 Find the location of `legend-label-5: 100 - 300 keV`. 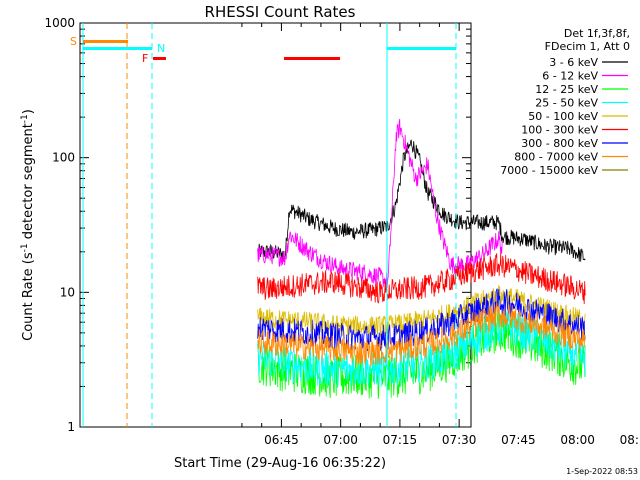

legend-label-5: 100 - 300 keV is located at coordinates (559, 130).